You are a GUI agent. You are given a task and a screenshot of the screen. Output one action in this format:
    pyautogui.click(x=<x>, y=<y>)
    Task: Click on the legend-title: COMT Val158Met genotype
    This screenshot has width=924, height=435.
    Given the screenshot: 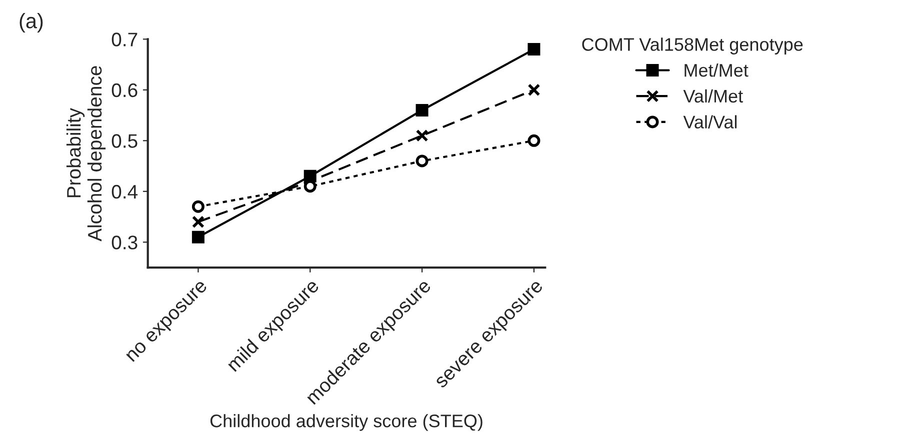 What is the action you would take?
    pyautogui.click(x=692, y=46)
    